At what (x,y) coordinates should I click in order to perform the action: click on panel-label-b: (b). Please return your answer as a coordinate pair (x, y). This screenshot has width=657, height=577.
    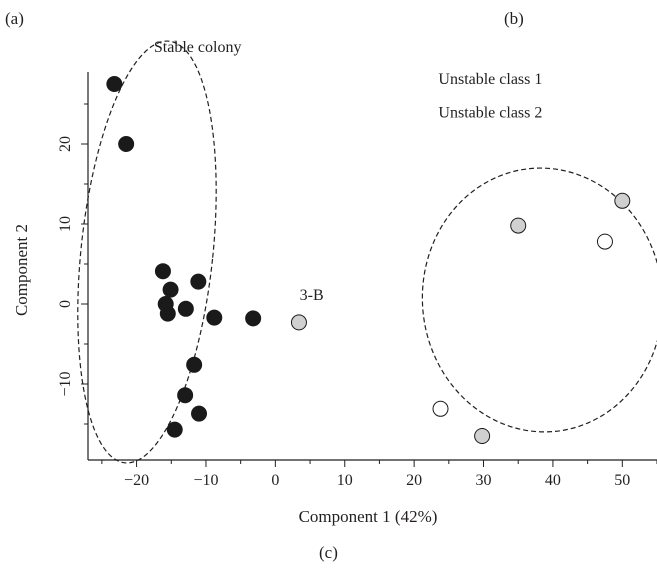
    Looking at the image, I should click on (514, 18).